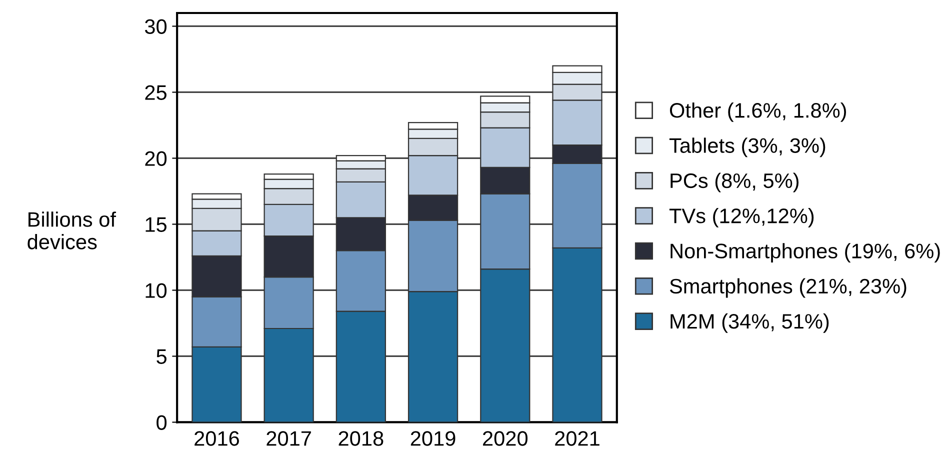 The width and height of the screenshot is (952, 465). Describe the element at coordinates (72, 231) in the screenshot. I see `y-axis-title: Billions of devices` at that location.